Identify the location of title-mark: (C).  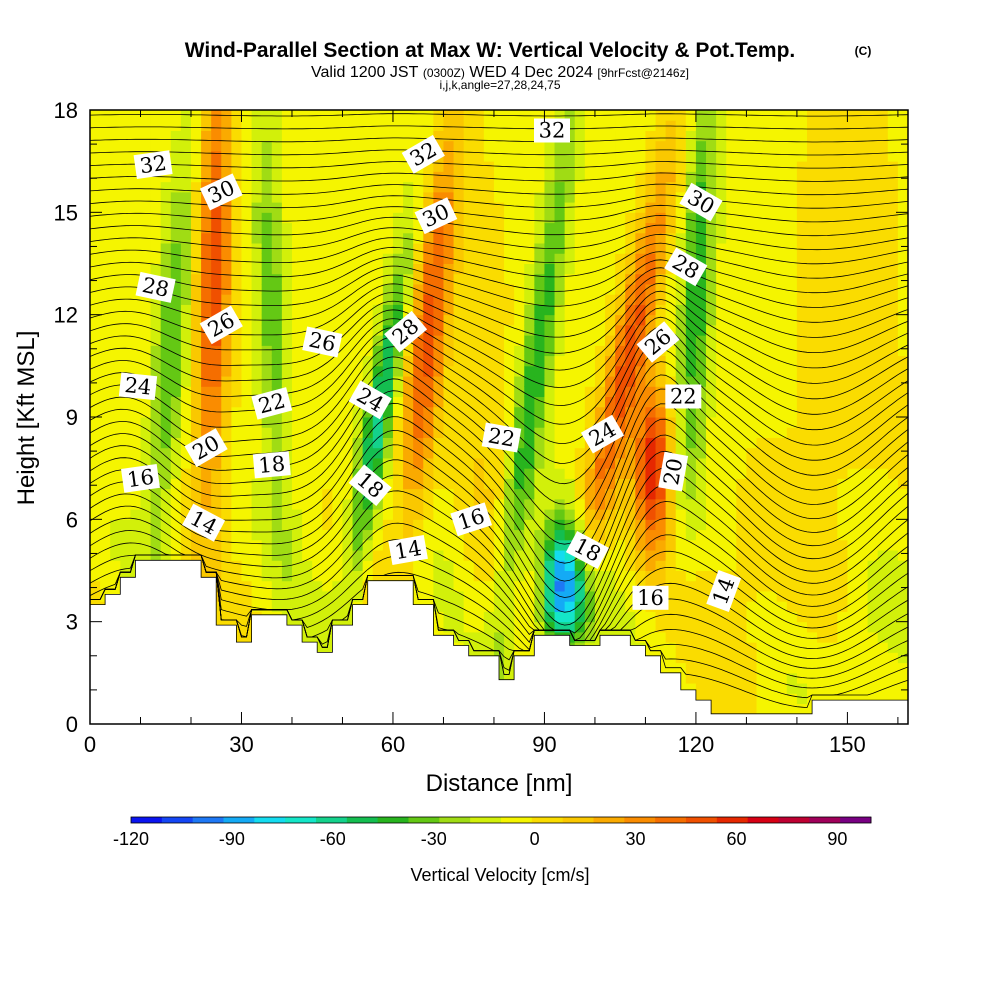
(863, 51).